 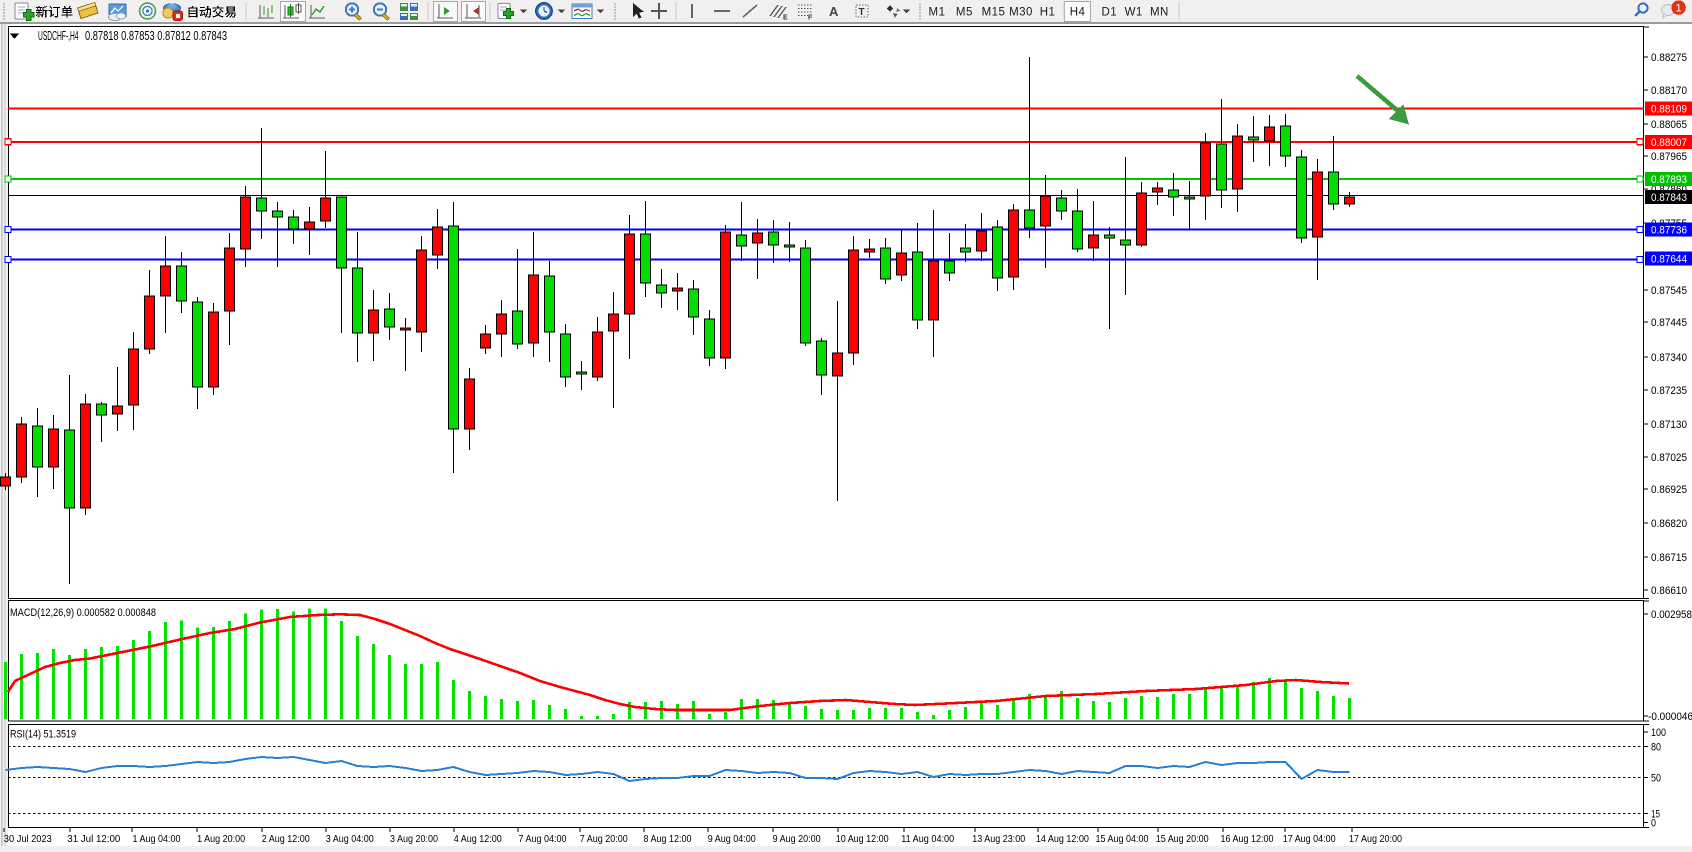 I want to click on svg-text: 0.86715, so click(x=1669, y=558).